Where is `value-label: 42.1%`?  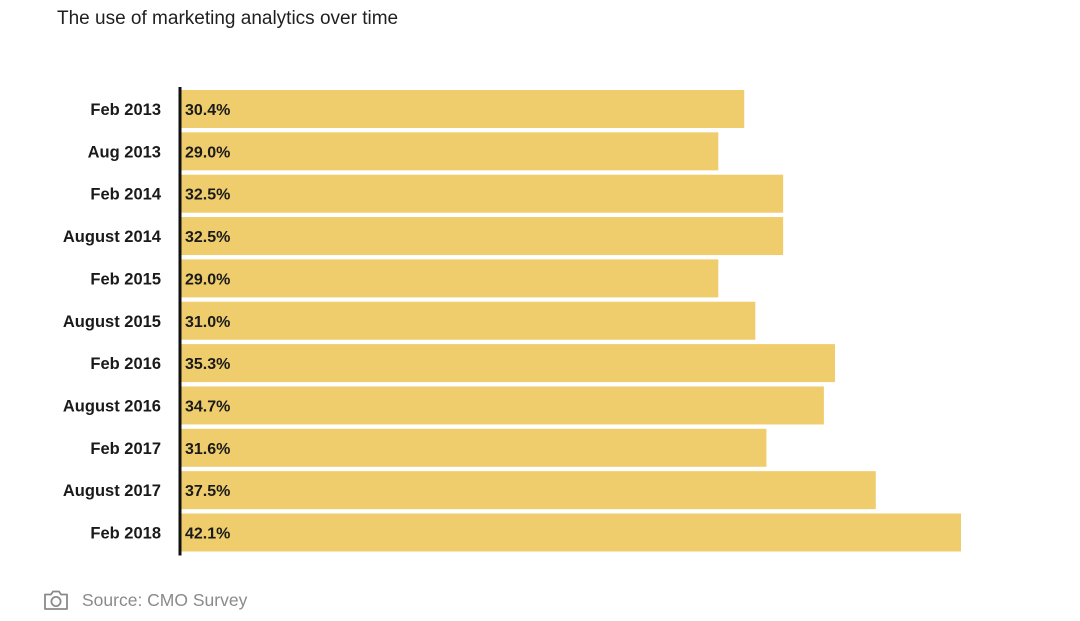 value-label: 42.1% is located at coordinates (207, 534).